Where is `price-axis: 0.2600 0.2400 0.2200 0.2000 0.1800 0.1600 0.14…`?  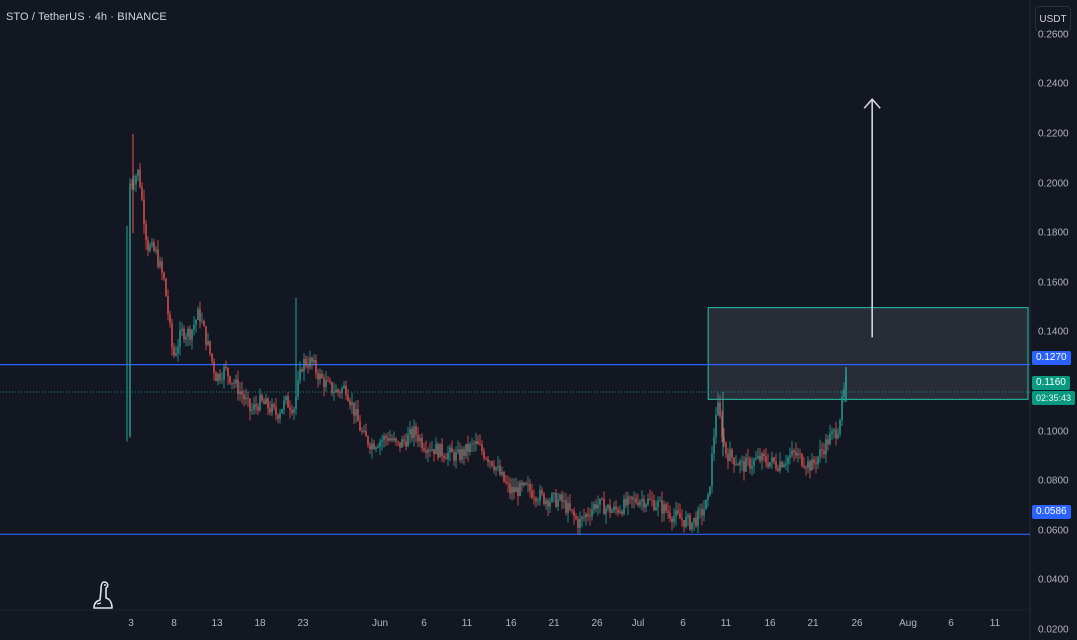 price-axis: 0.2600 0.2400 0.2200 0.2000 0.1800 0.1600 0.14… is located at coordinates (1053, 320).